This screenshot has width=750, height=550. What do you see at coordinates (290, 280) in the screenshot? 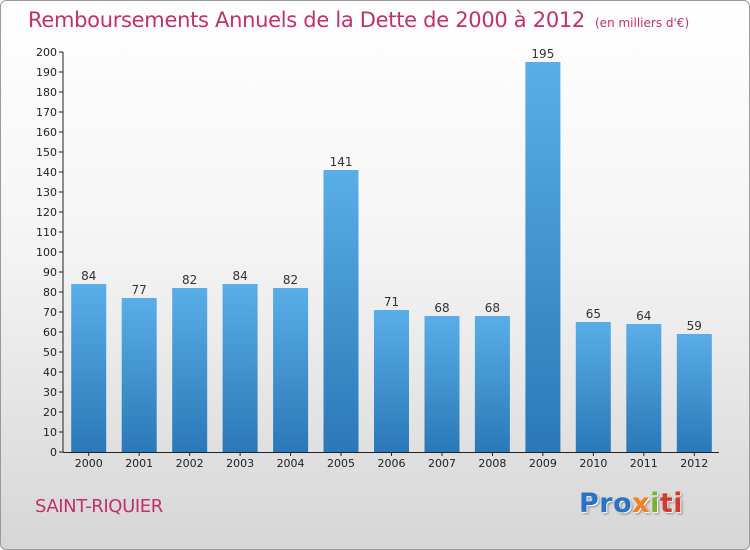
I see `value-label-2004: 82` at bounding box center [290, 280].